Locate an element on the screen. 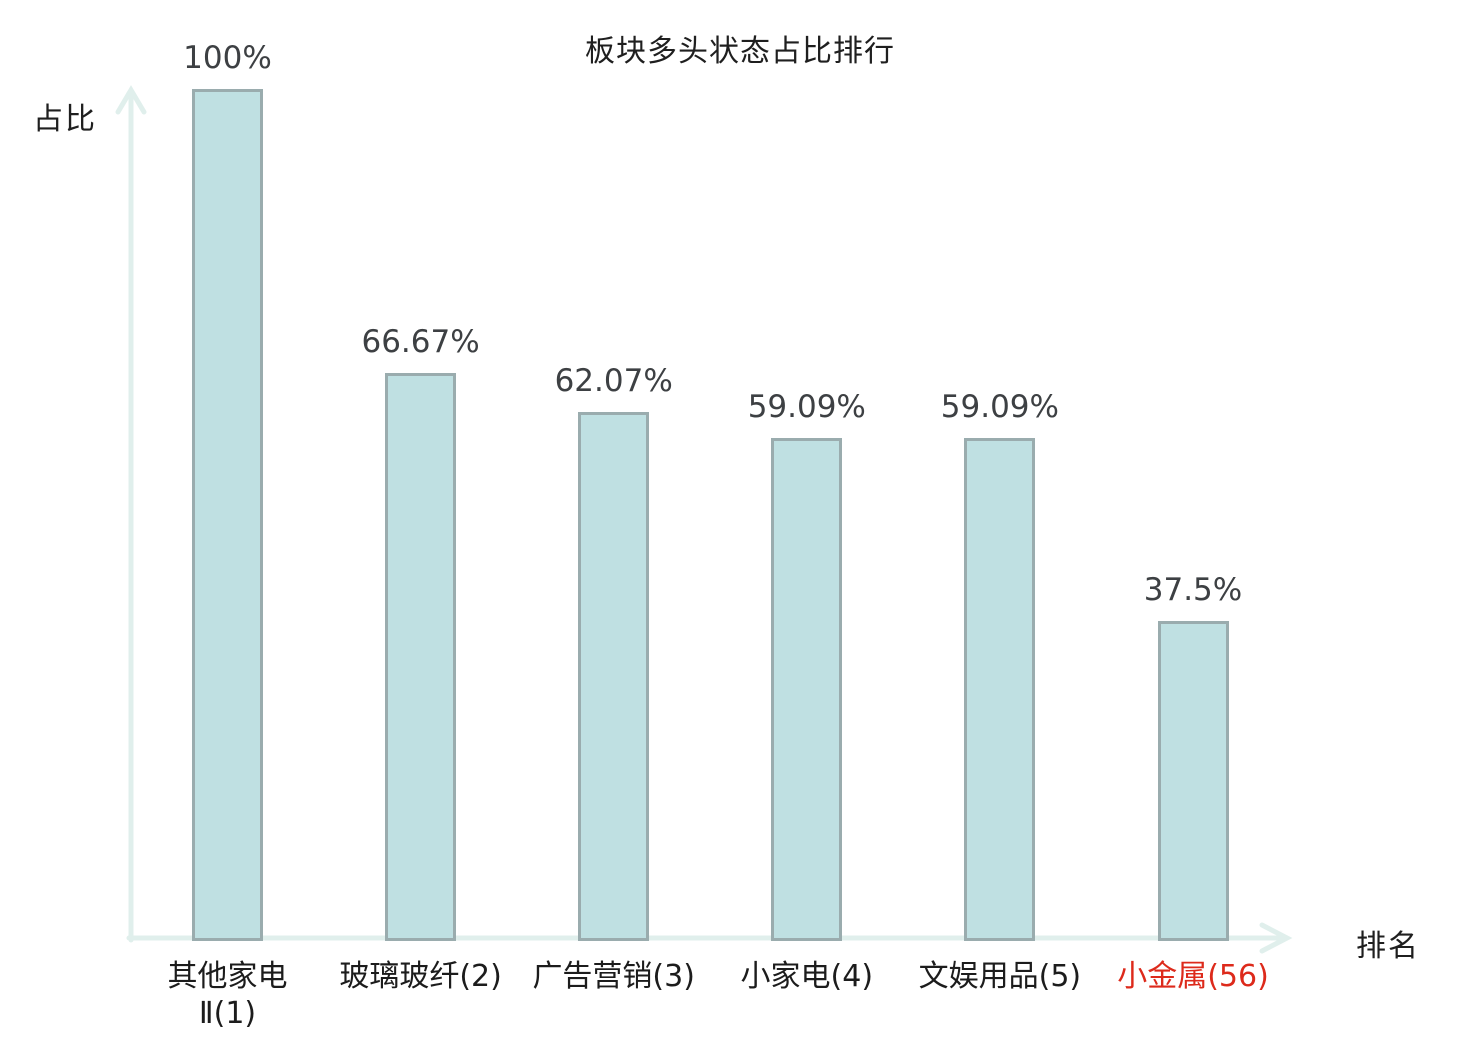  bar-category-label: 小家电(4) is located at coordinates (807, 976).